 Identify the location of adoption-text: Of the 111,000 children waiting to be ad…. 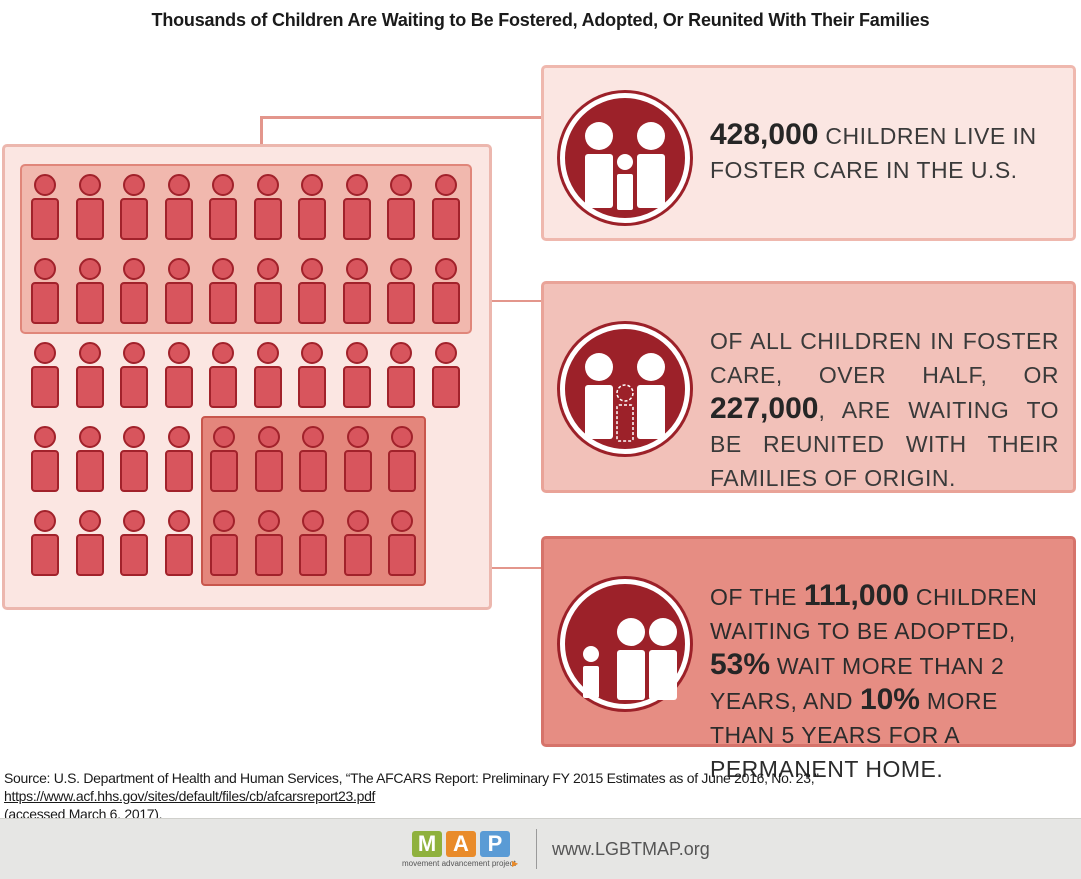
(884, 682).